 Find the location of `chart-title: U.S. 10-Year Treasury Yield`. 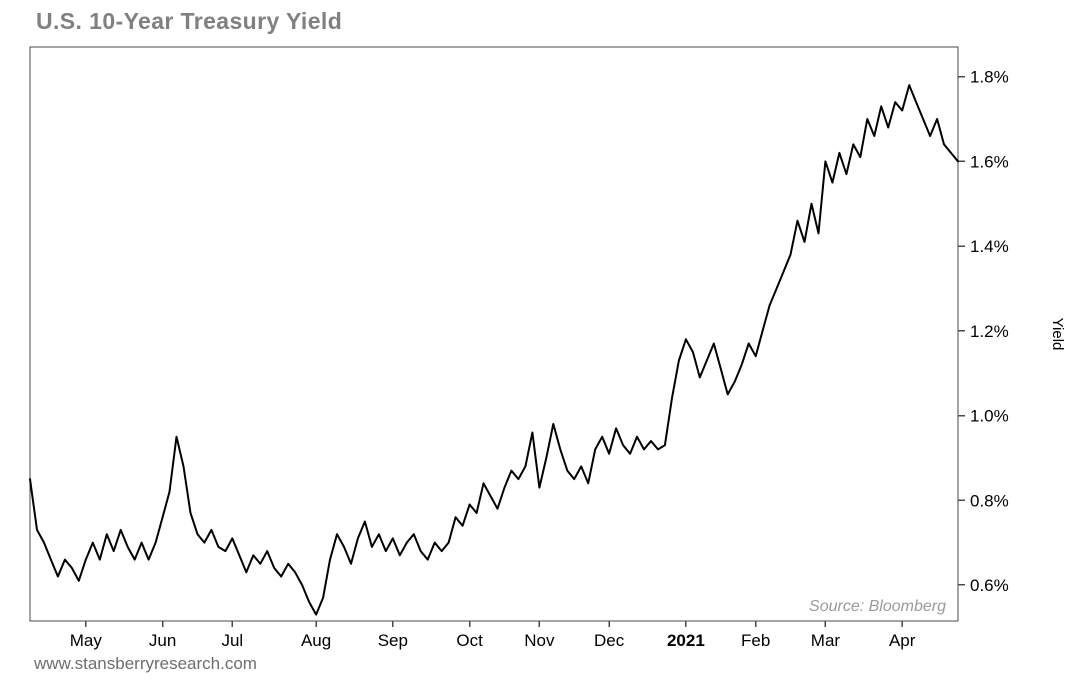

chart-title: U.S. 10-Year Treasury Yield is located at coordinates (189, 21).